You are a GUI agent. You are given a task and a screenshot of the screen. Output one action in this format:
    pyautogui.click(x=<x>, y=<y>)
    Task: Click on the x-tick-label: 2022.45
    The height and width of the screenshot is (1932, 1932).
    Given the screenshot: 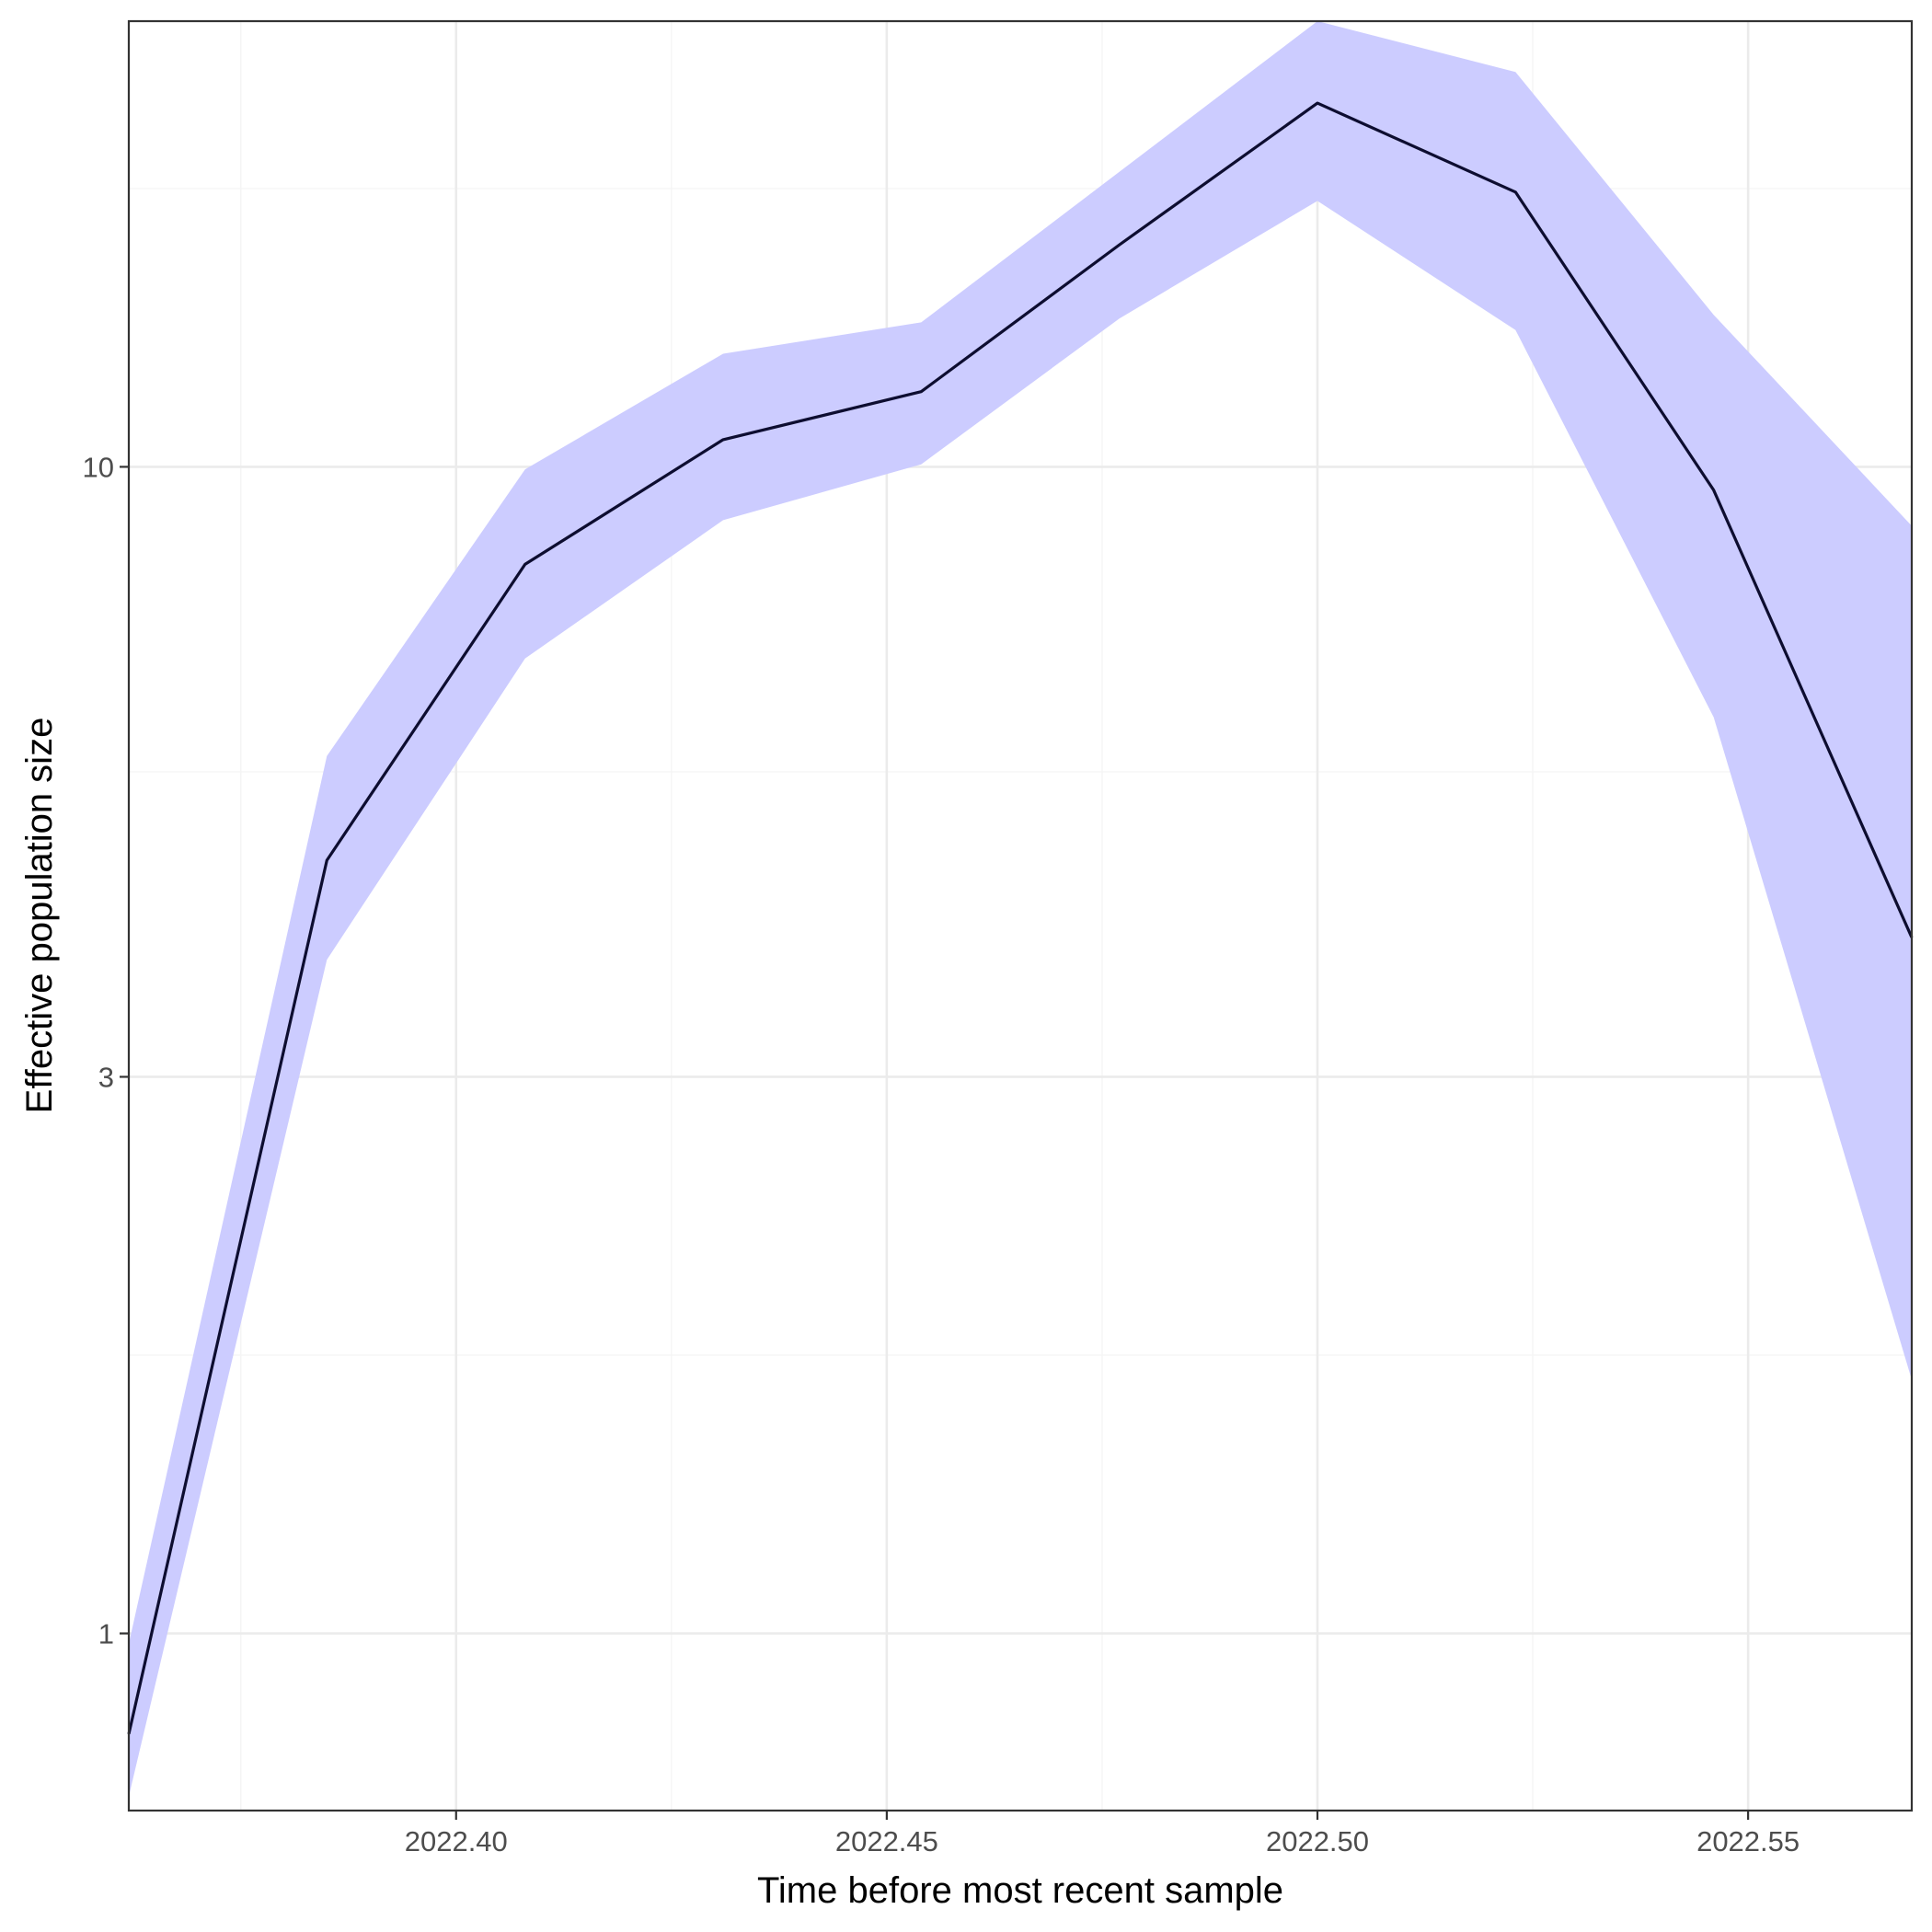 What is the action you would take?
    pyautogui.click(x=886, y=1841)
    